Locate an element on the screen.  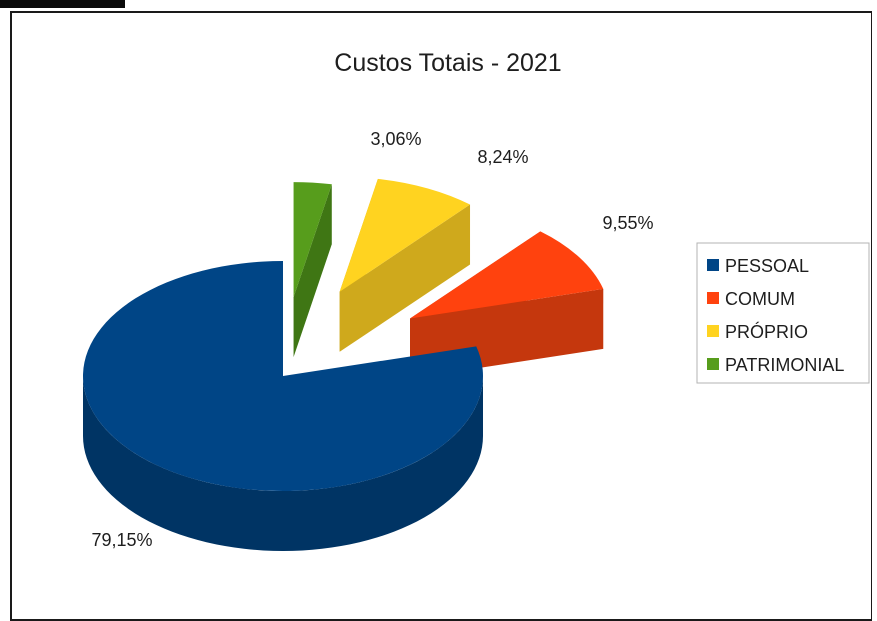
legend-swatch-pessoal is located at coordinates (713, 265).